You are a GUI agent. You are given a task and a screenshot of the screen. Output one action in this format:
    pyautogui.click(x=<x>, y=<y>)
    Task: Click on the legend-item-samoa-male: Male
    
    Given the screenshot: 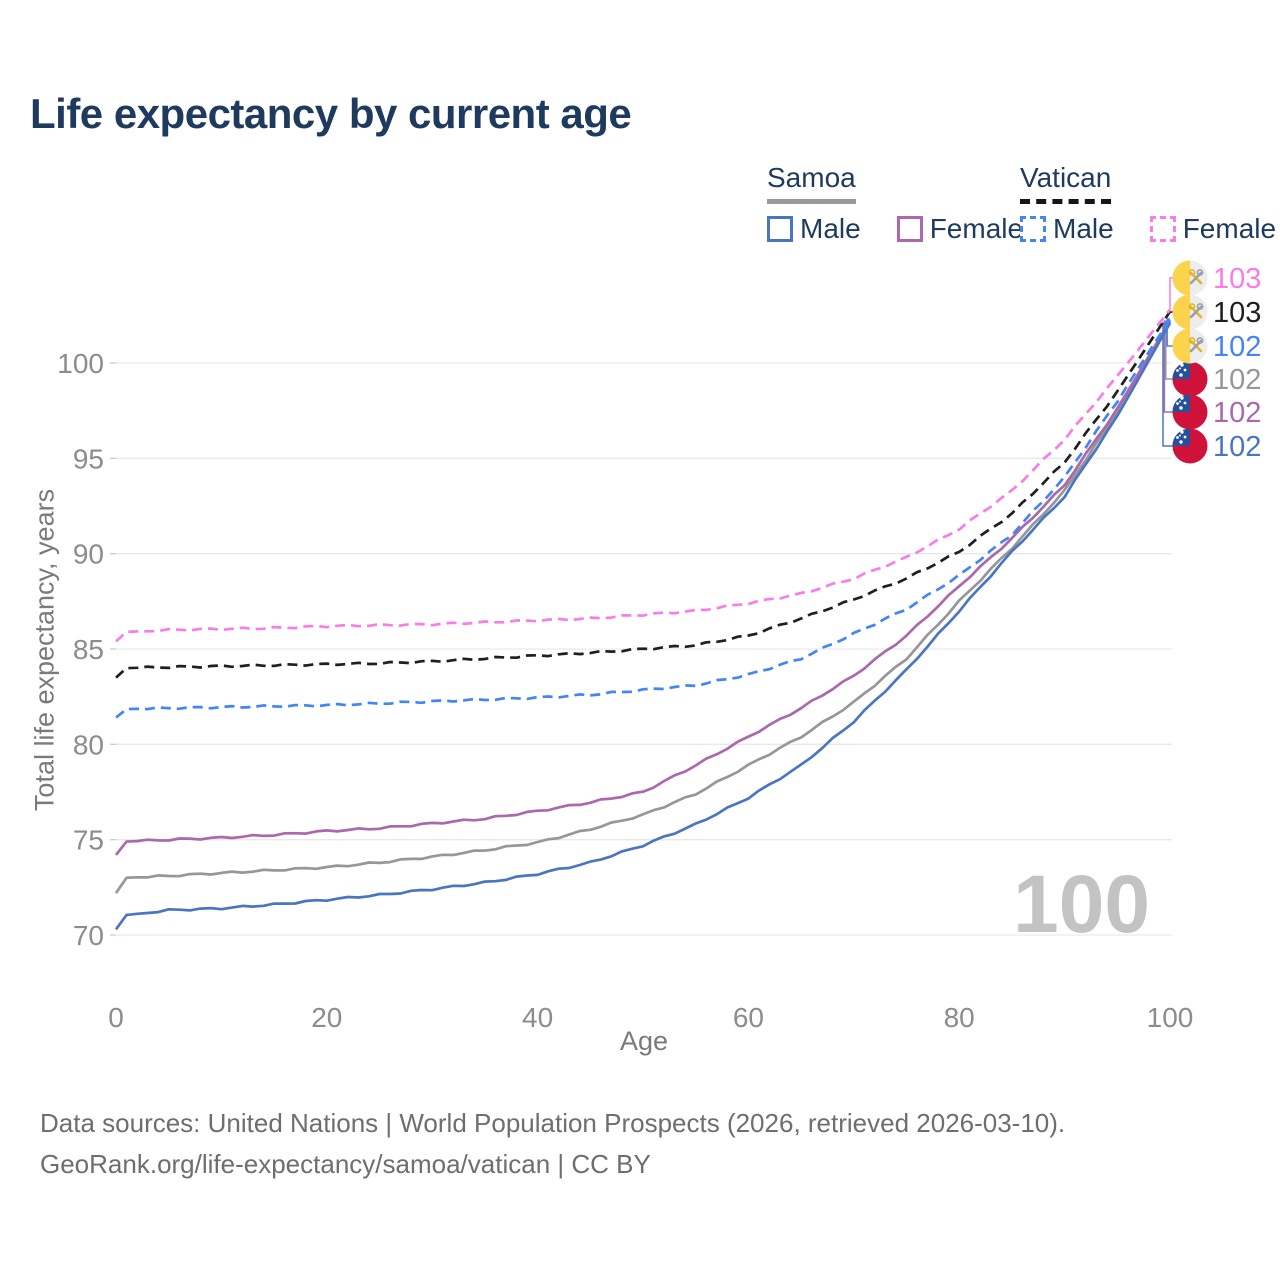 What is the action you would take?
    pyautogui.click(x=814, y=229)
    